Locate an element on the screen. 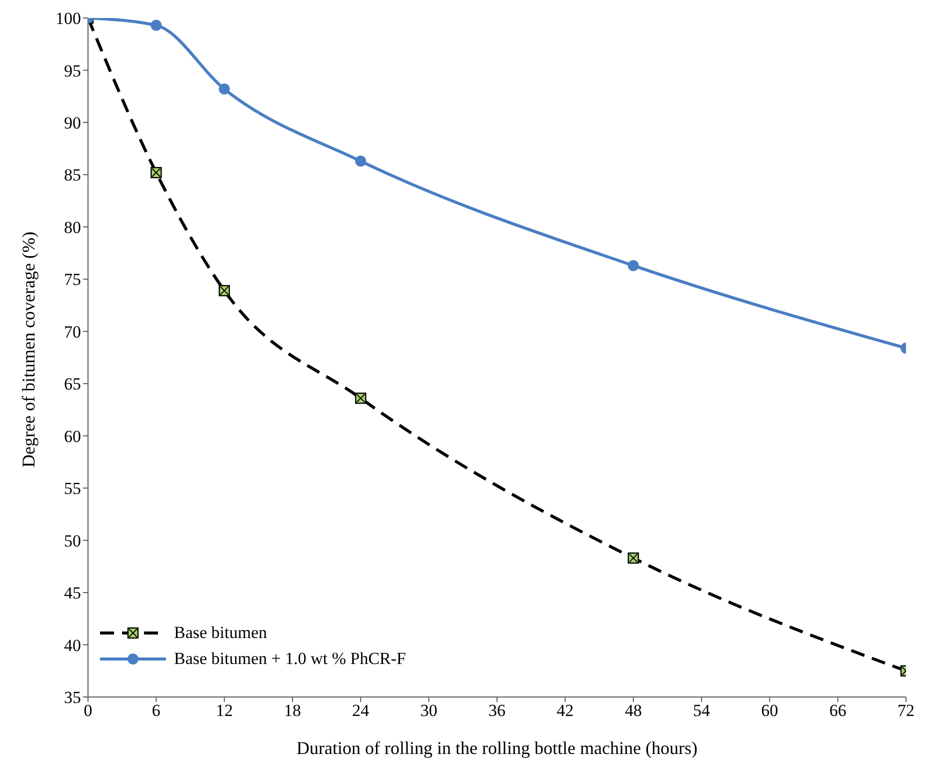 This screenshot has width=934, height=775. y-tick-label: 85 is located at coordinates (72, 175).